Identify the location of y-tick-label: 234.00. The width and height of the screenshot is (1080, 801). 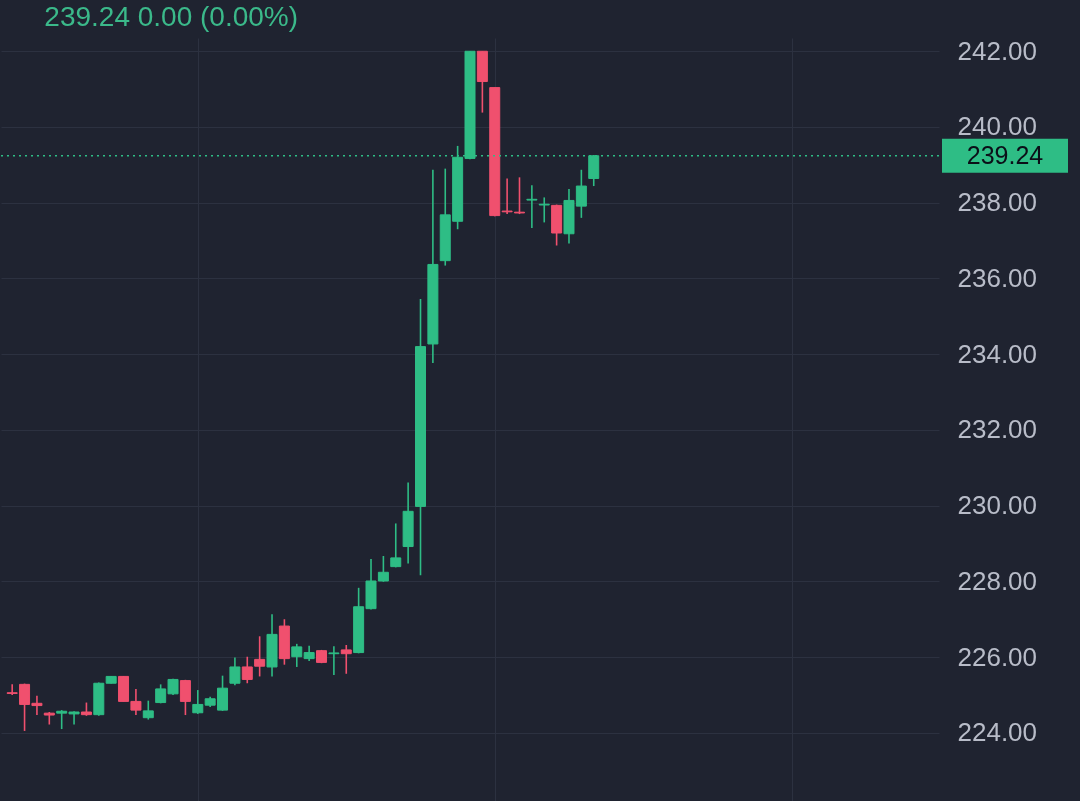
(997, 353).